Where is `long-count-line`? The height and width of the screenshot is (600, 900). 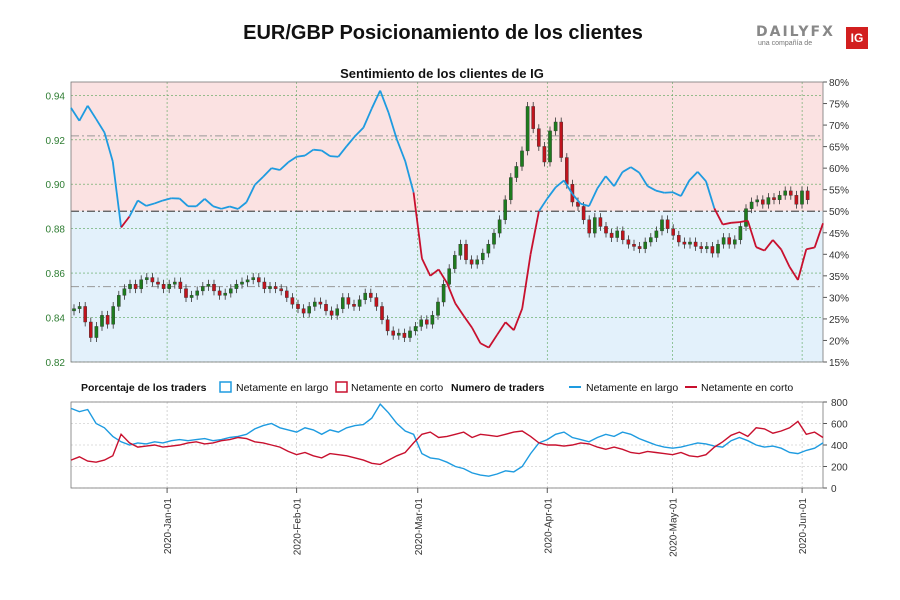
long-count-line is located at coordinates (447, 439).